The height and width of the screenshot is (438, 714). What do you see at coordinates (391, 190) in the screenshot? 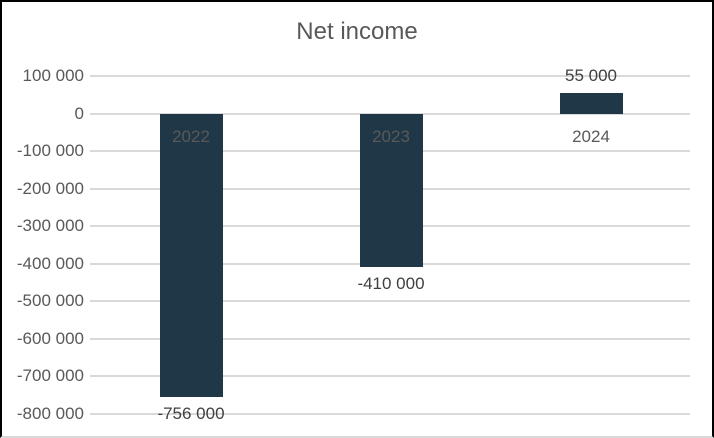
I see `bar-2023` at bounding box center [391, 190].